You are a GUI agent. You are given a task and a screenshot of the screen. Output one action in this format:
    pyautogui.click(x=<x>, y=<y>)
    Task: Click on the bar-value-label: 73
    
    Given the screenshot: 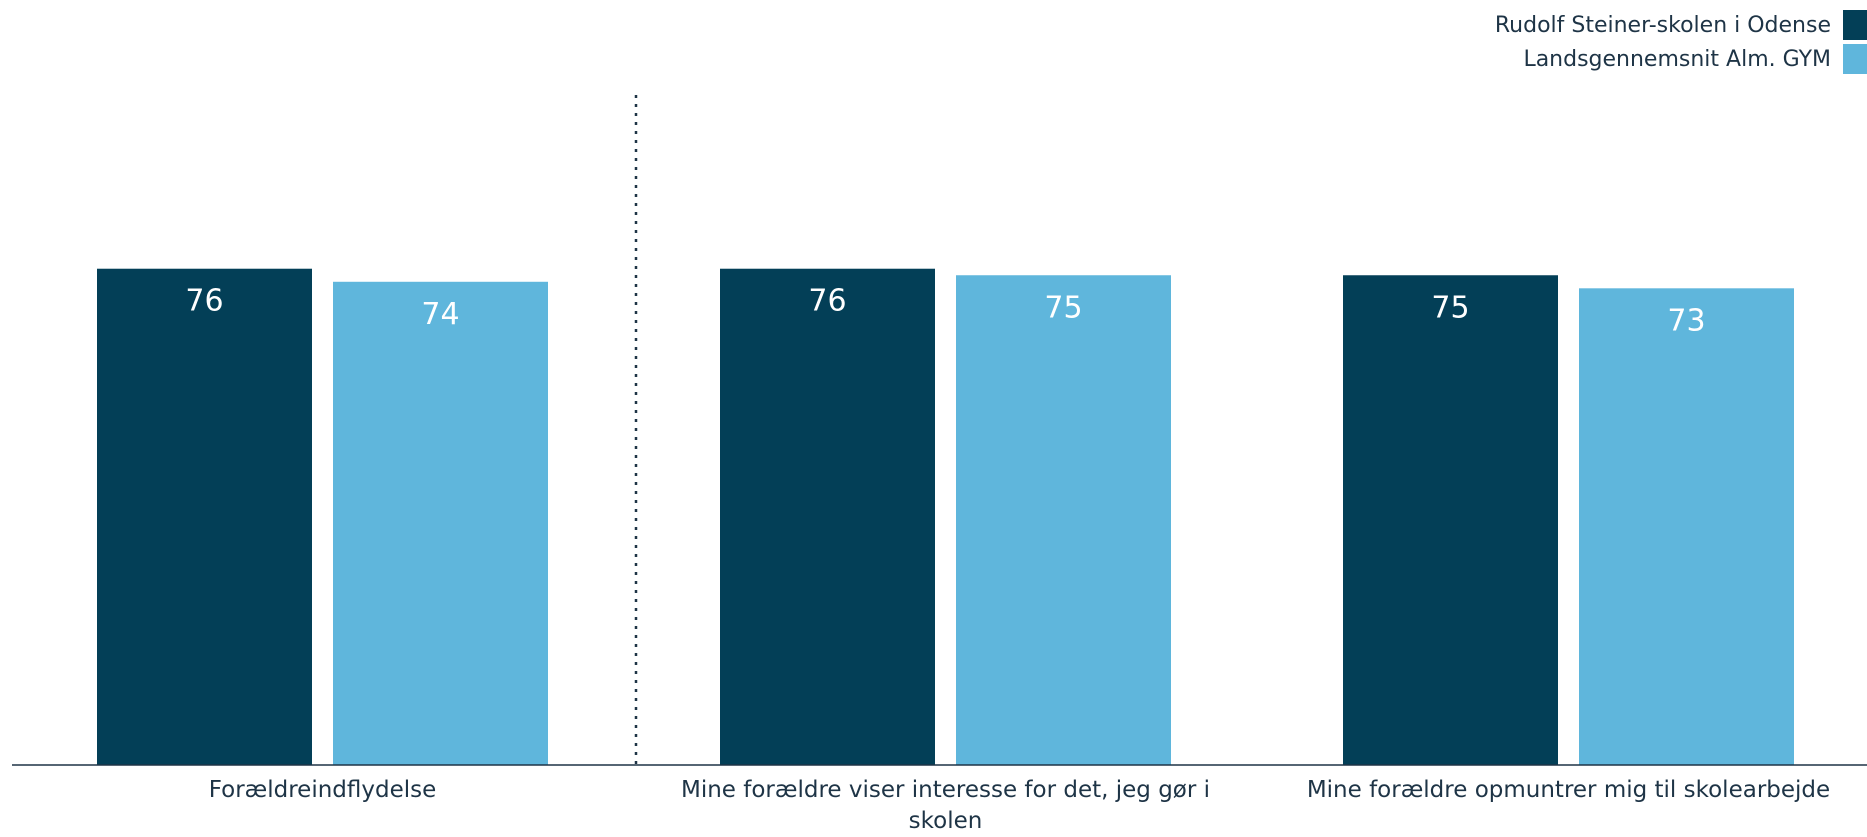 What is the action you would take?
    pyautogui.click(x=1686, y=320)
    